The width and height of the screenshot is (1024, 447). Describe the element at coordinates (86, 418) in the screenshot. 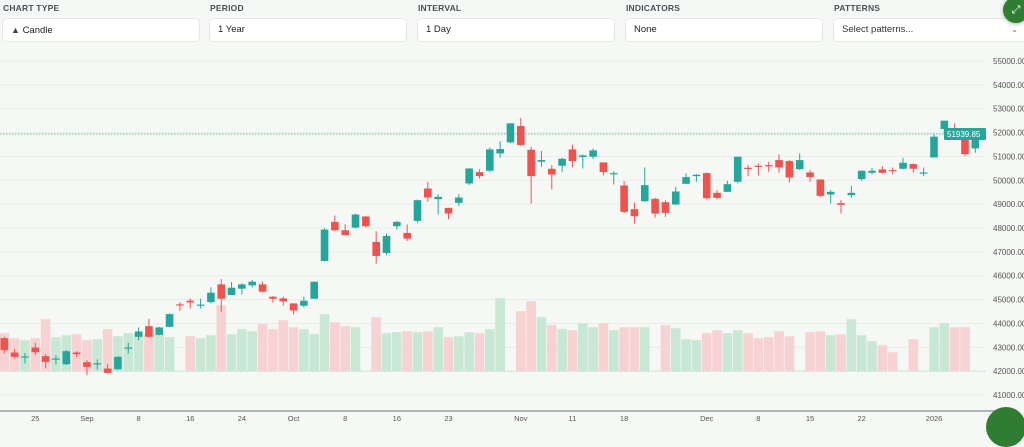

I see `x-tick-label: Sep` at that location.